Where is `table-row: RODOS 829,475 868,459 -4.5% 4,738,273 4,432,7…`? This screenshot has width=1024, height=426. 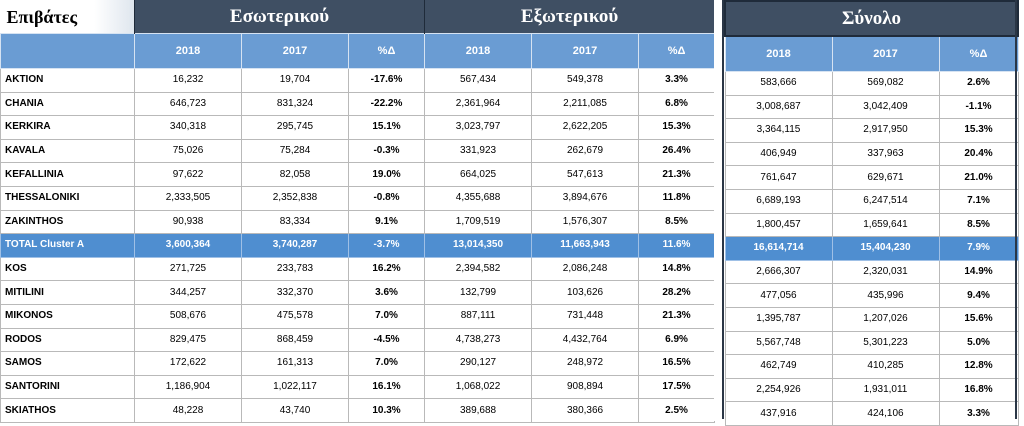
table-row: RODOS 829,475 868,459 -4.5% 4,738,273 4,432,7… is located at coordinates (358, 340).